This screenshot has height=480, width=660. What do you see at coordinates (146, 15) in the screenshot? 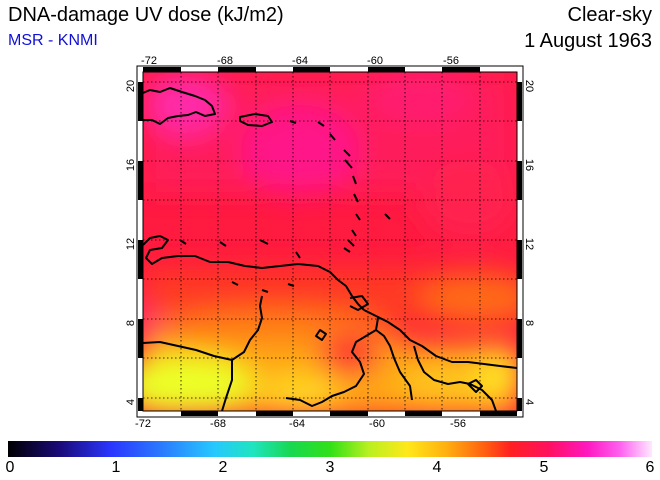
I see `map-title: DNA-damage UV dose (kJ/m2)` at bounding box center [146, 15].